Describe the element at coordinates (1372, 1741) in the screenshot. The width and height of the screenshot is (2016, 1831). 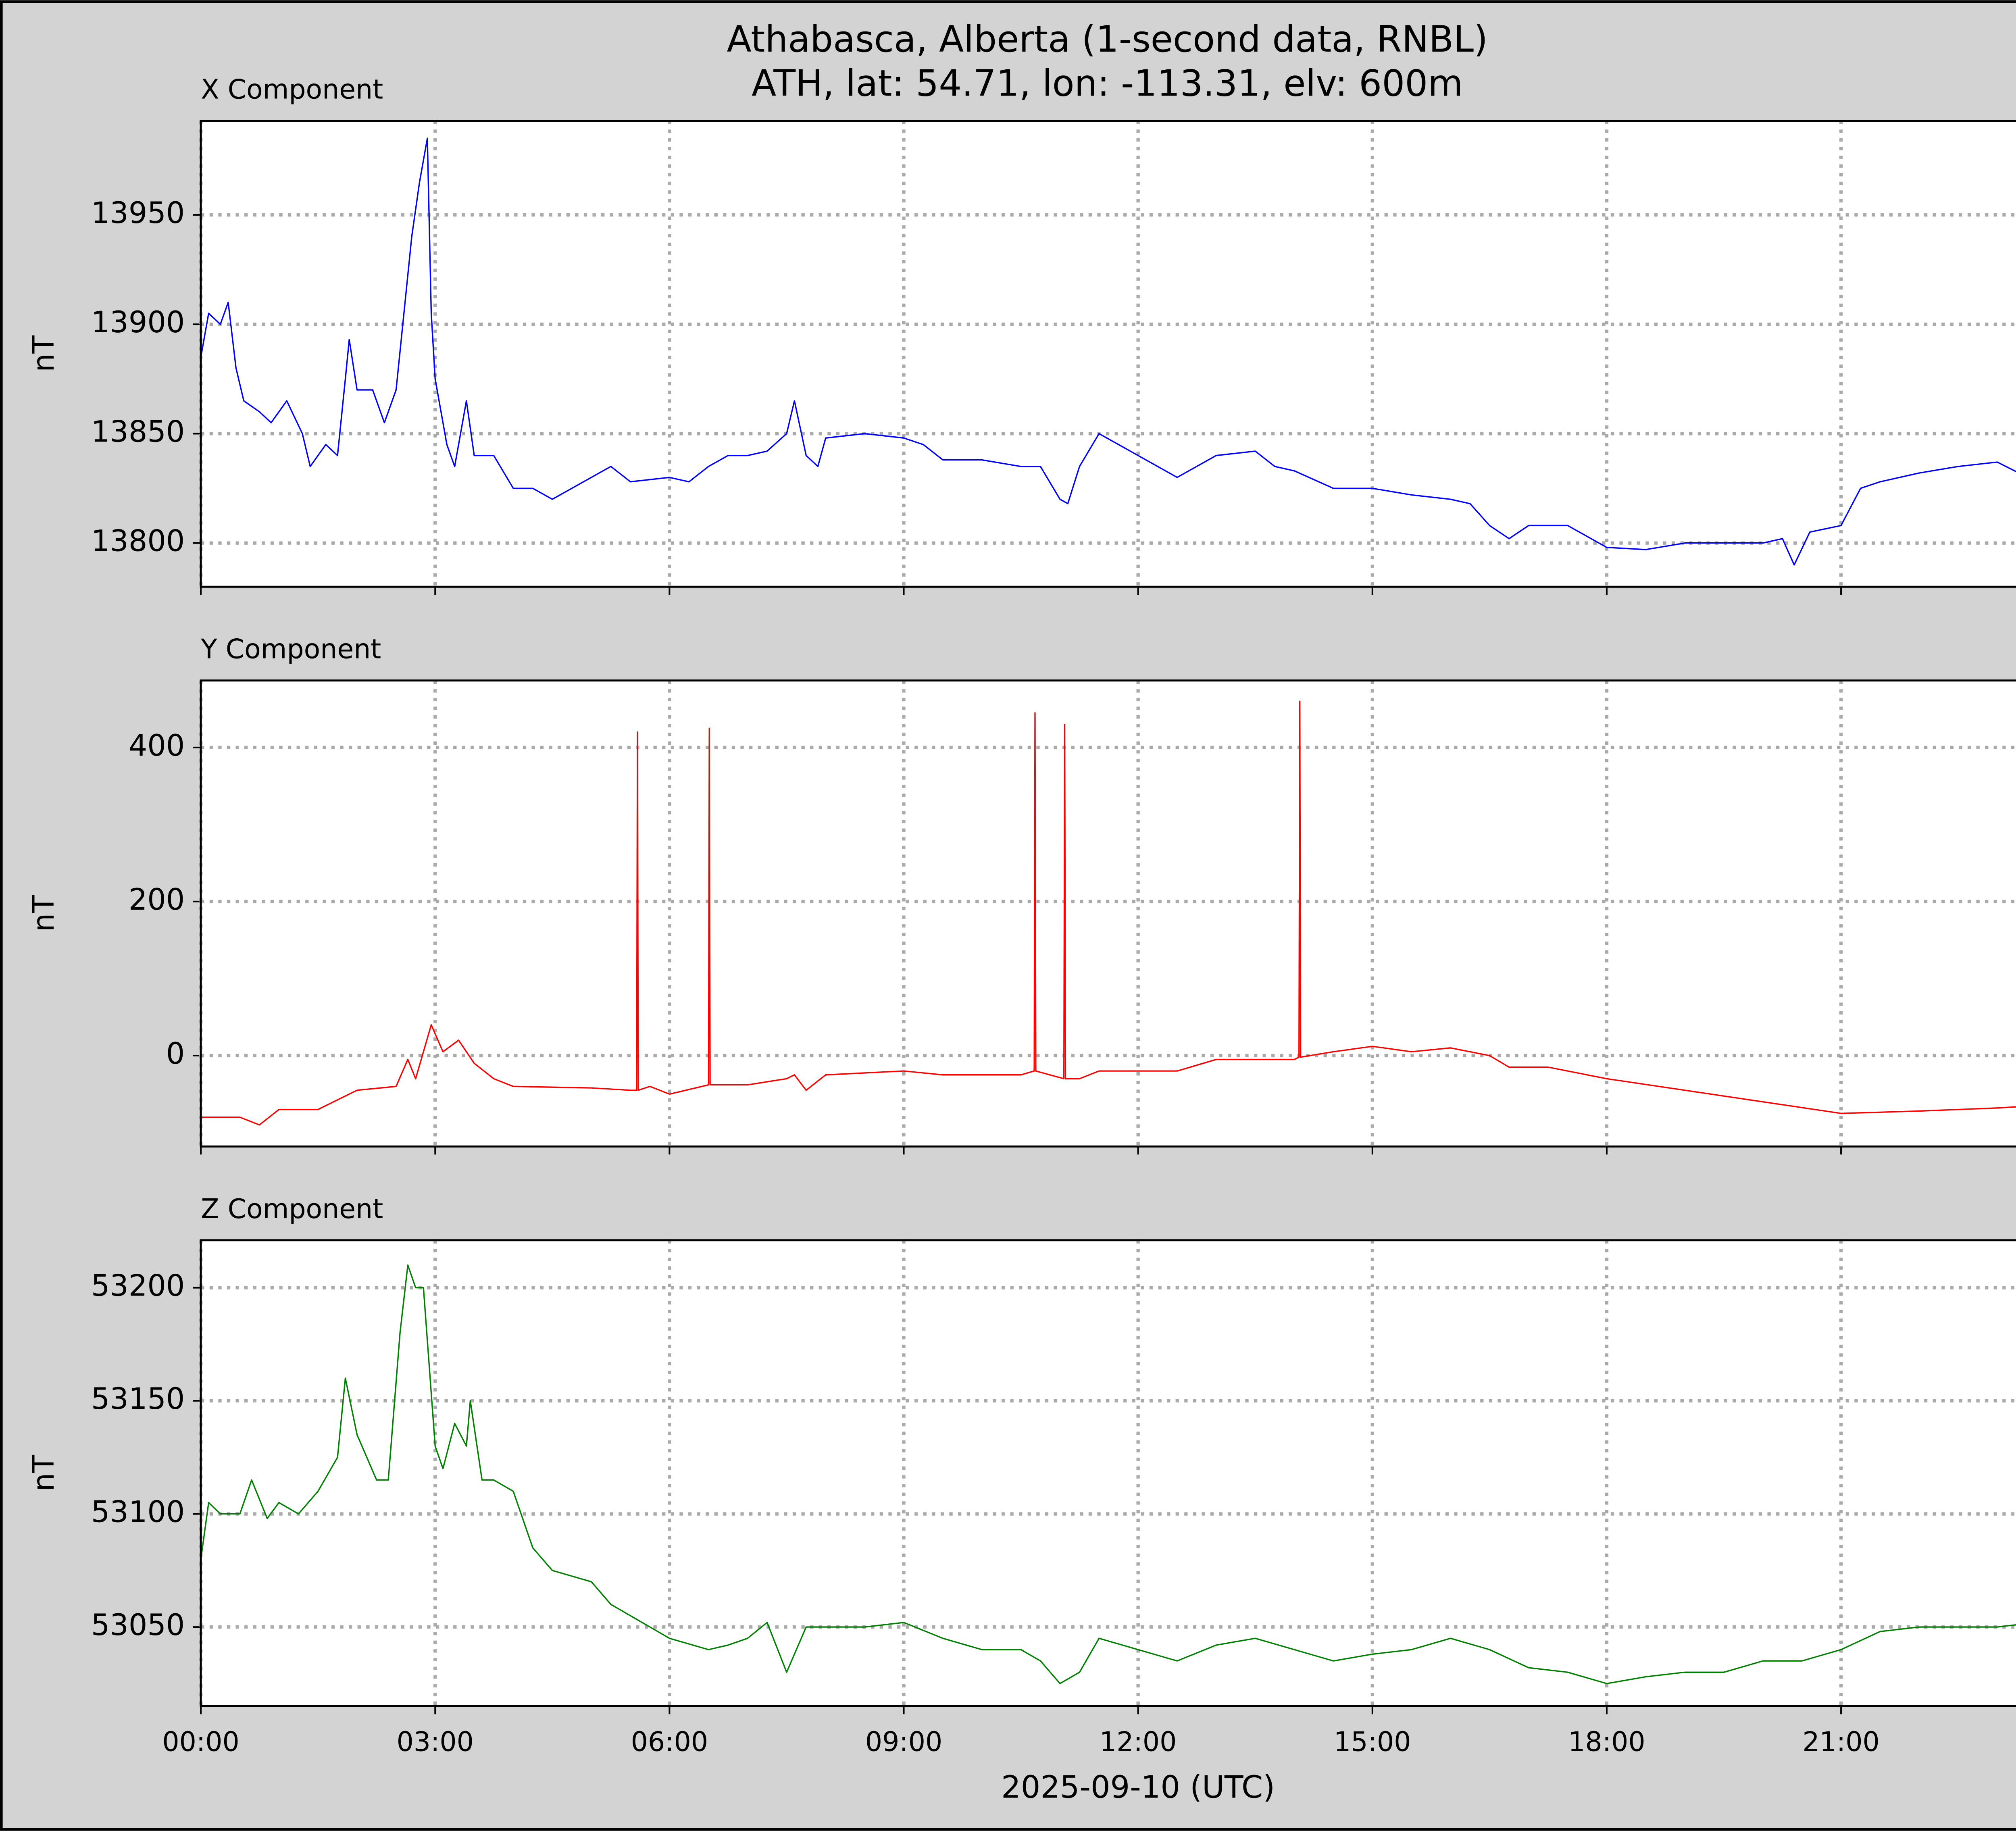
I see `x-tick-label: 15:00` at that location.